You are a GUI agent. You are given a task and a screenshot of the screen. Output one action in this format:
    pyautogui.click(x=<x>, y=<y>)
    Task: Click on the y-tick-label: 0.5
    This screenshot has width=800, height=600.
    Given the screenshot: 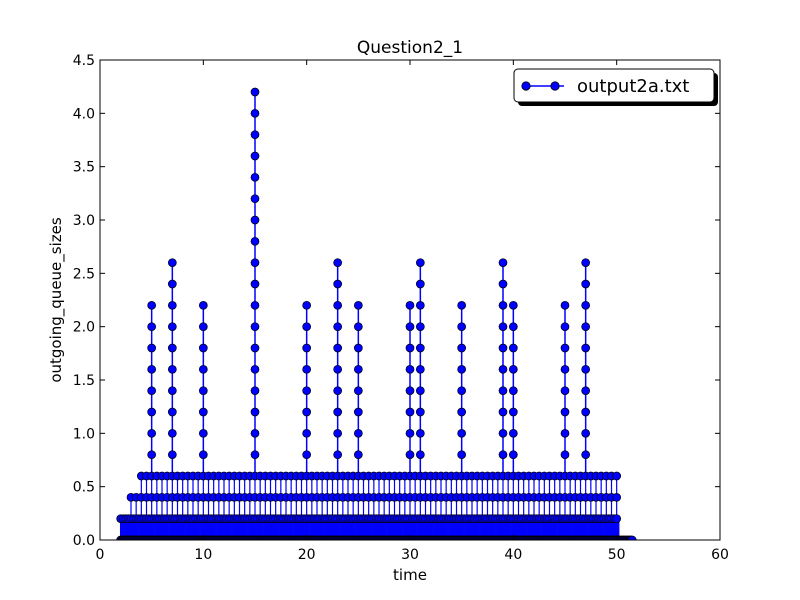 What is the action you would take?
    pyautogui.click(x=84, y=488)
    